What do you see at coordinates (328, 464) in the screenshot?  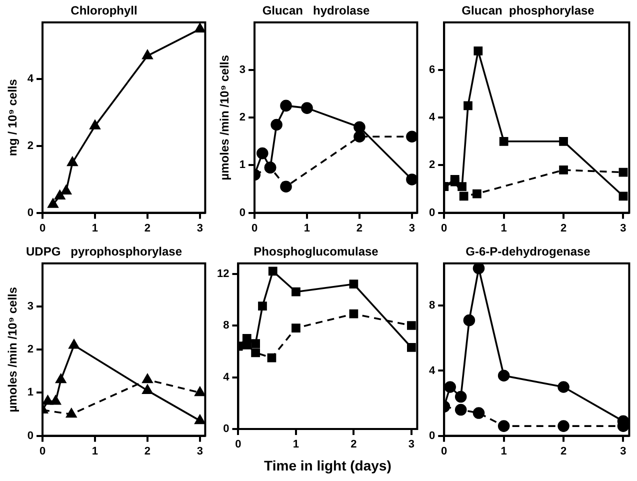 I see `x-axis-title: Time in light (days)` at bounding box center [328, 464].